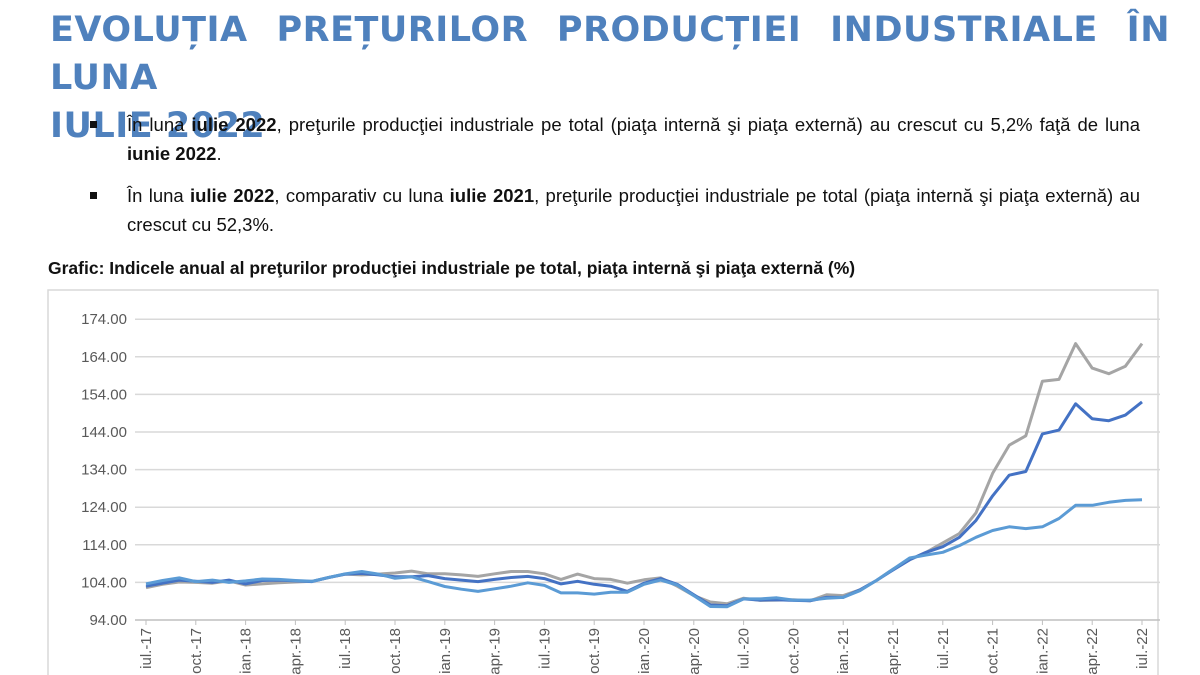 This screenshot has width=1200, height=675. What do you see at coordinates (362, 195) in the screenshot?
I see `bullet-text: , comparativ cu luna` at bounding box center [362, 195].